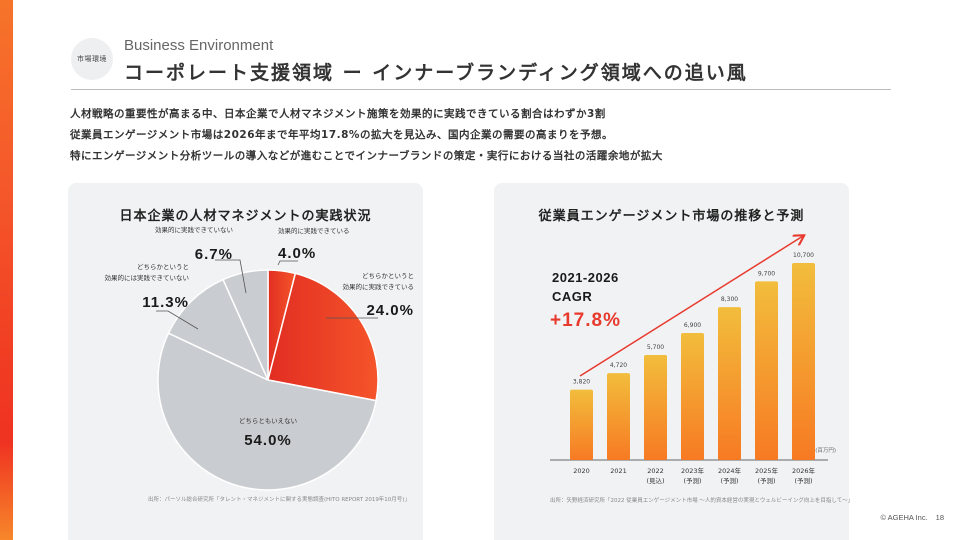 This screenshot has height=540, width=960. Describe the element at coordinates (390, 310) in the screenshot. I see `pie-slice-value: 24.0%` at that location.